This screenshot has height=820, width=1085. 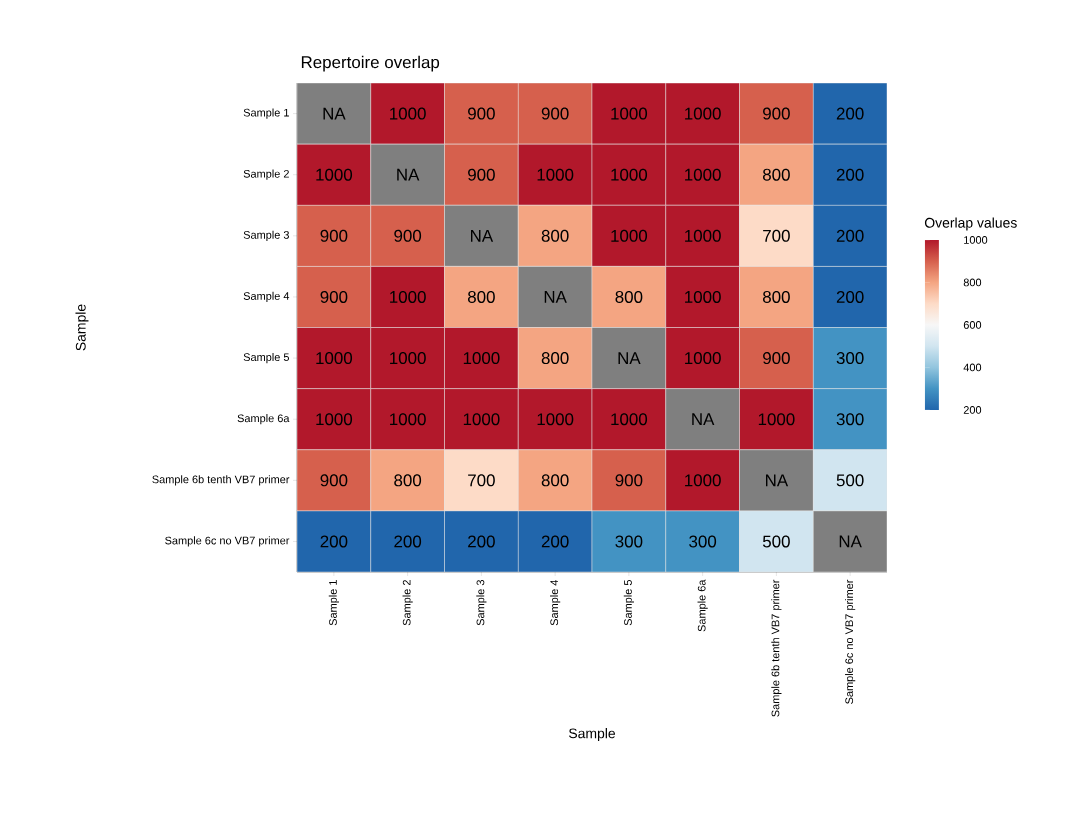 What do you see at coordinates (263, 419) in the screenshot?
I see `y-tick-label: Sample 6a` at bounding box center [263, 419].